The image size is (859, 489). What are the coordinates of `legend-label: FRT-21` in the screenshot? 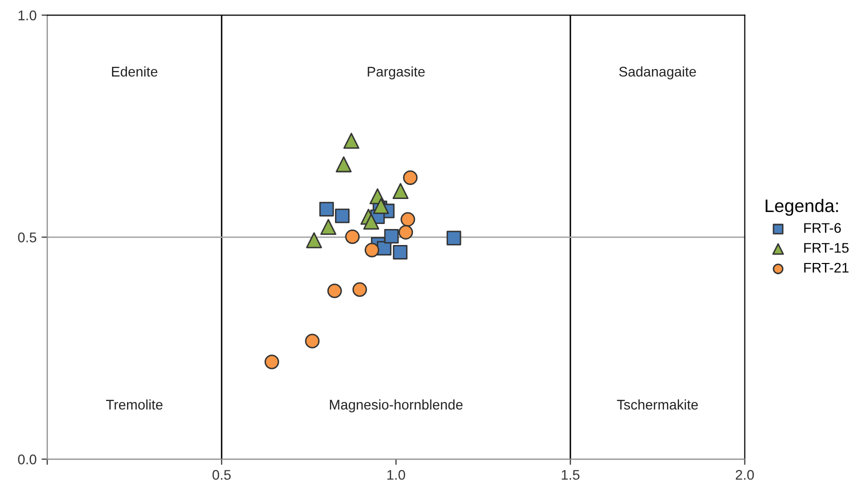 It's located at (826, 267).